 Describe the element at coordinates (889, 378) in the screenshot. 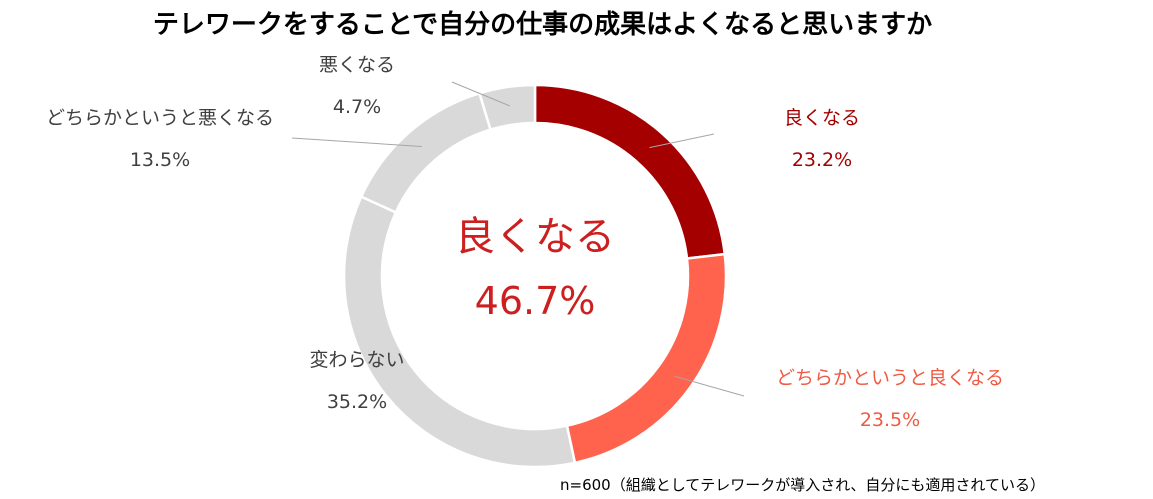

I see `label-somewhat-good-name: どちらかというと良くなる` at that location.